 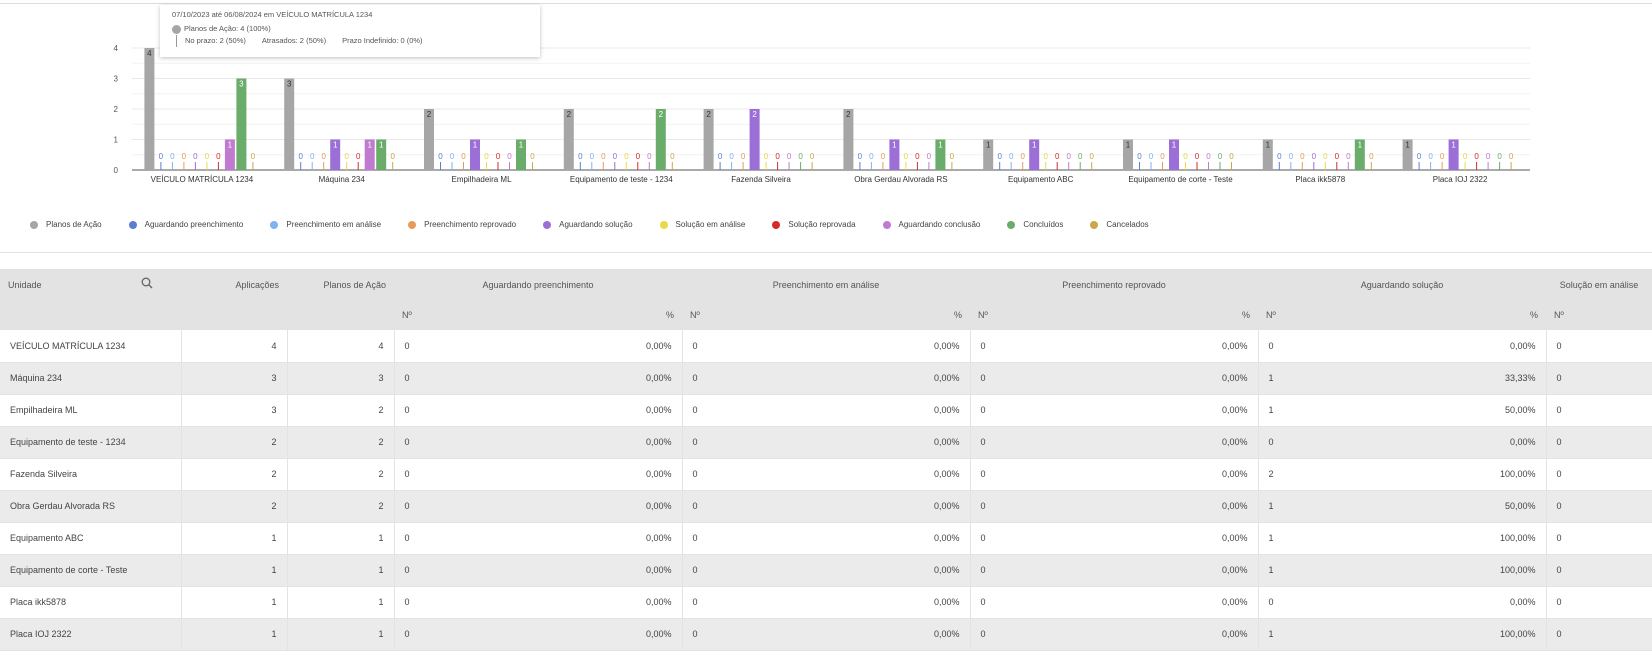 What do you see at coordinates (702, 224) in the screenshot?
I see `legend-item: Solução em análise` at bounding box center [702, 224].